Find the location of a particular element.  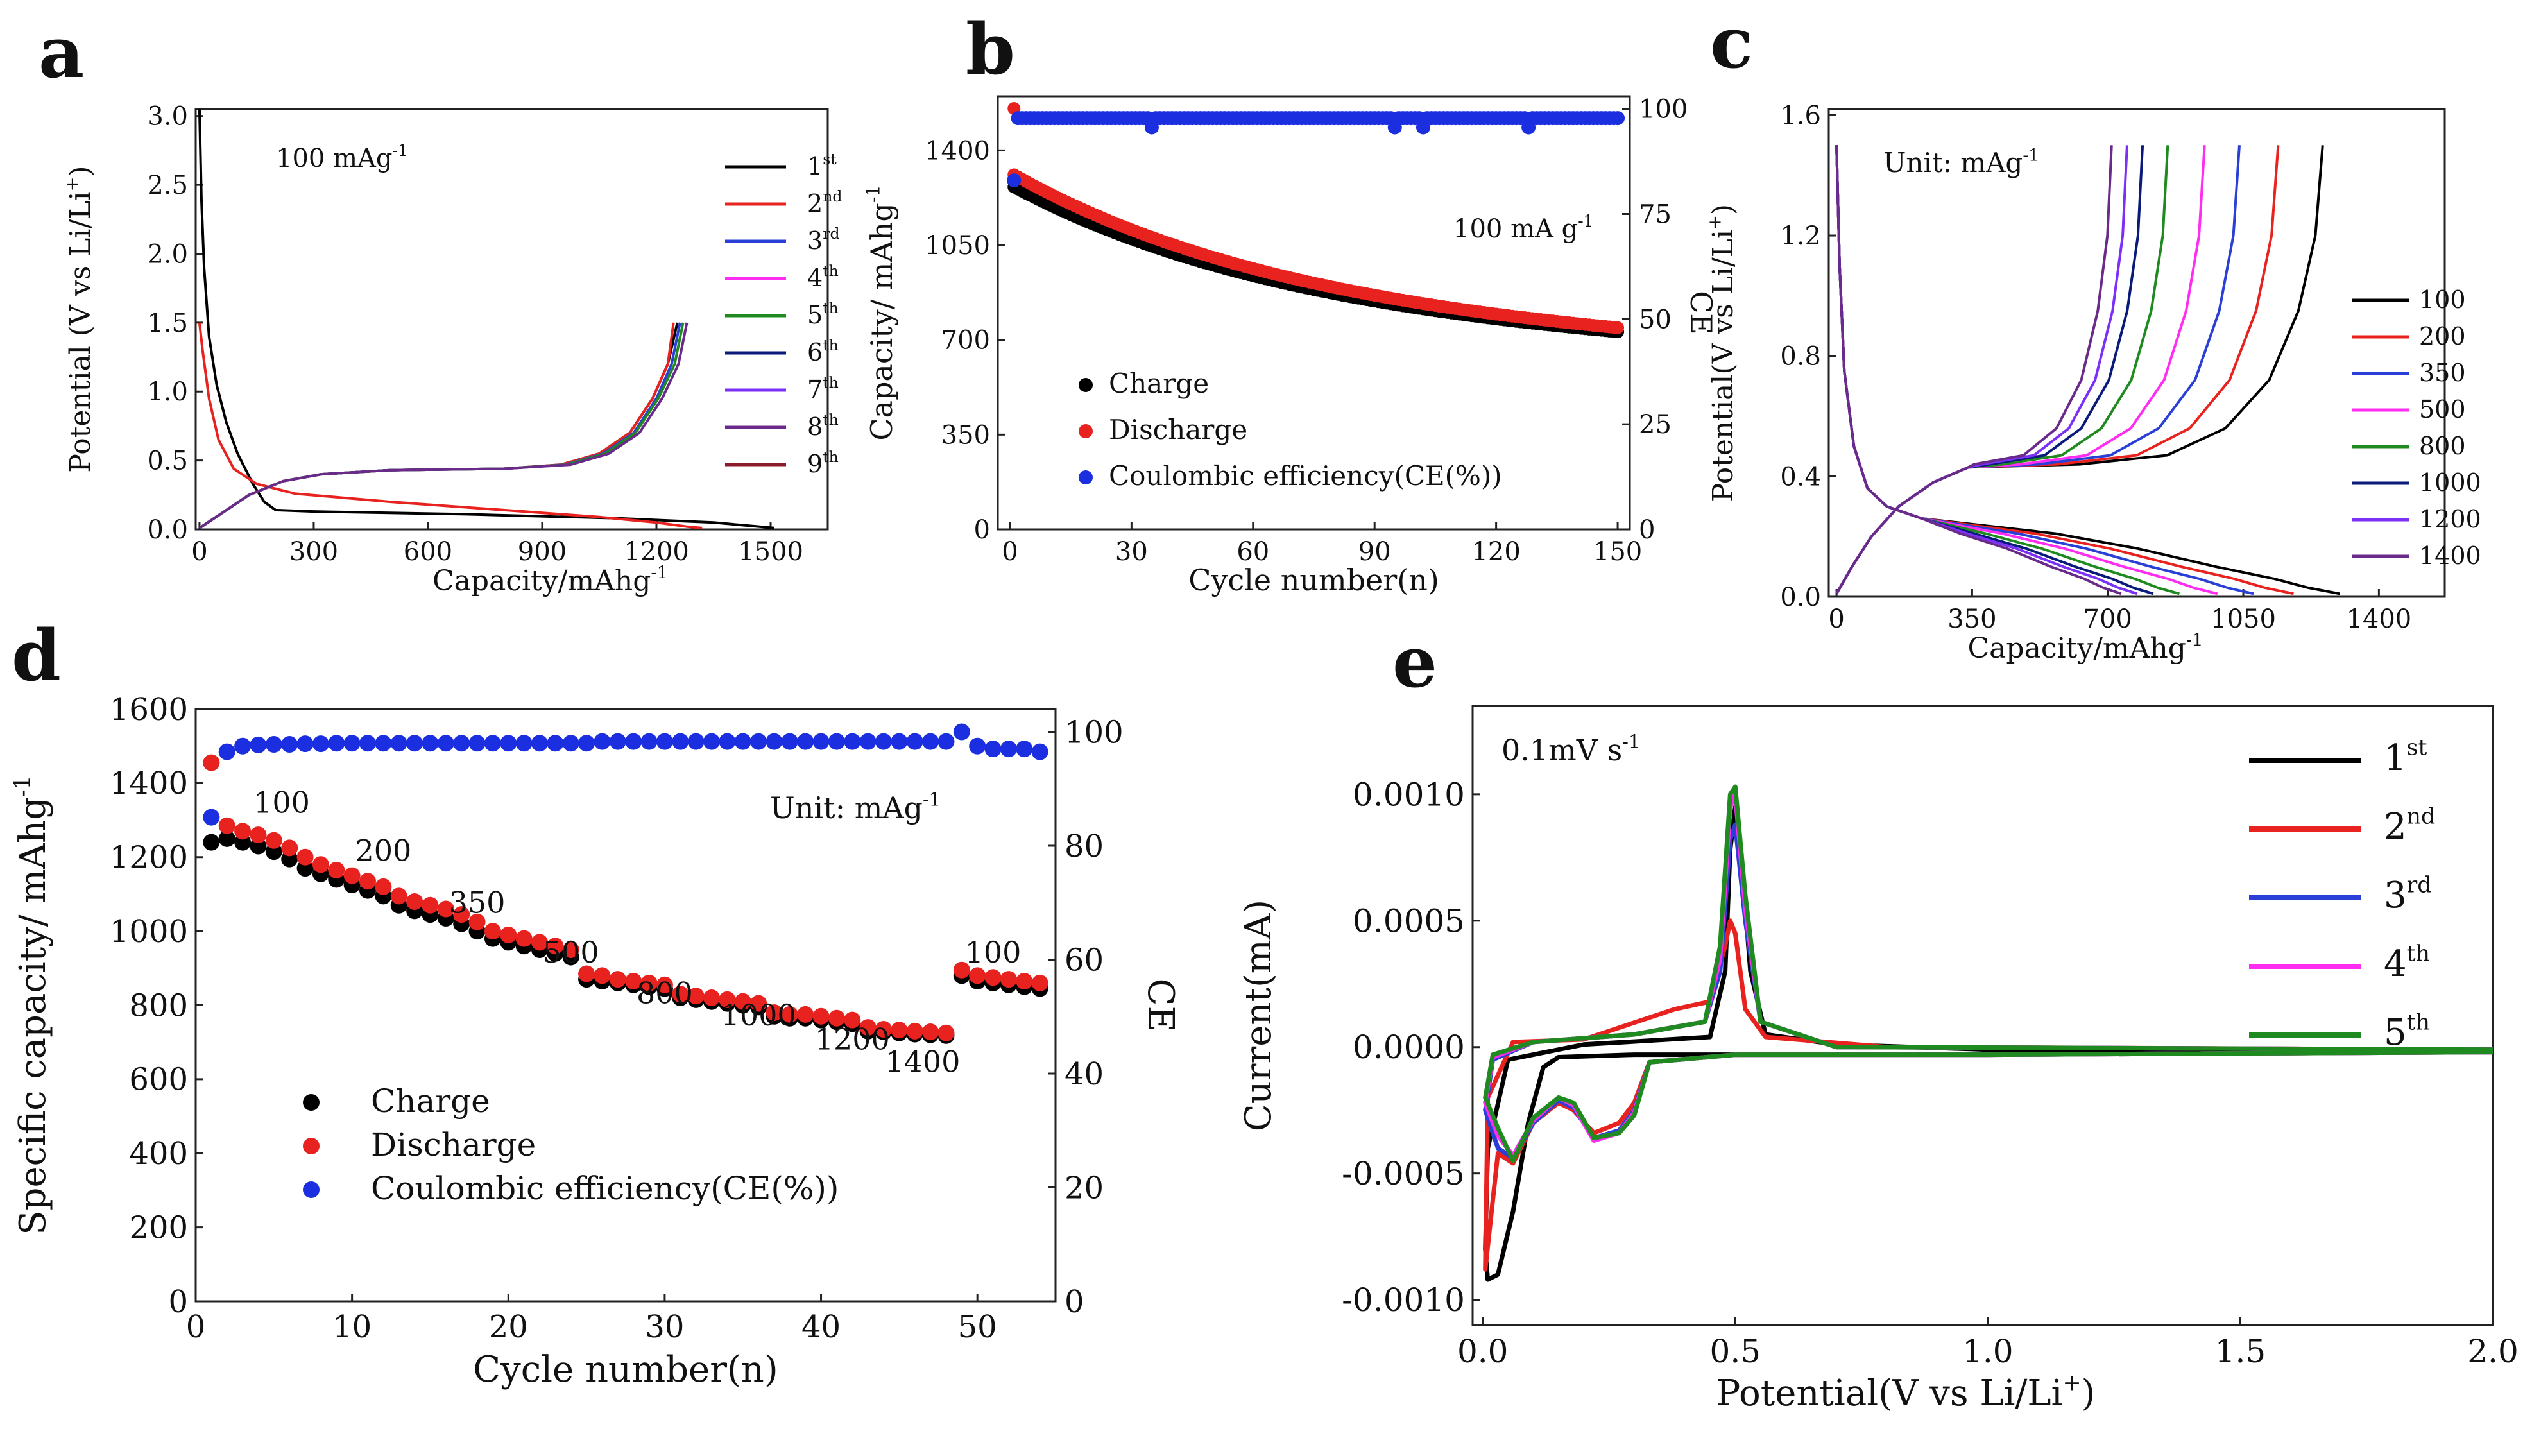

panel-label: b is located at coordinates (991, 49).